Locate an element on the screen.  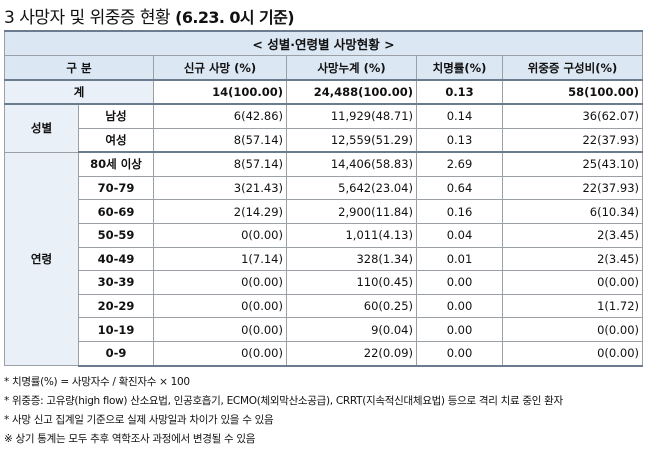
cell-cumulative: 1,011(4.13) is located at coordinates (351, 235).